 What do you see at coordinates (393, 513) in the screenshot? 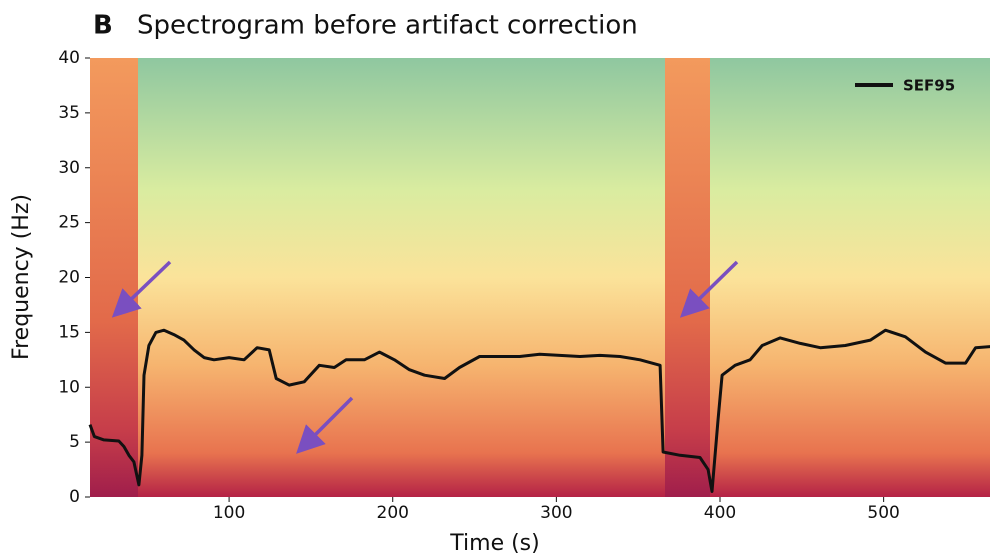
I see `x-tick-label: 200` at bounding box center [393, 513].